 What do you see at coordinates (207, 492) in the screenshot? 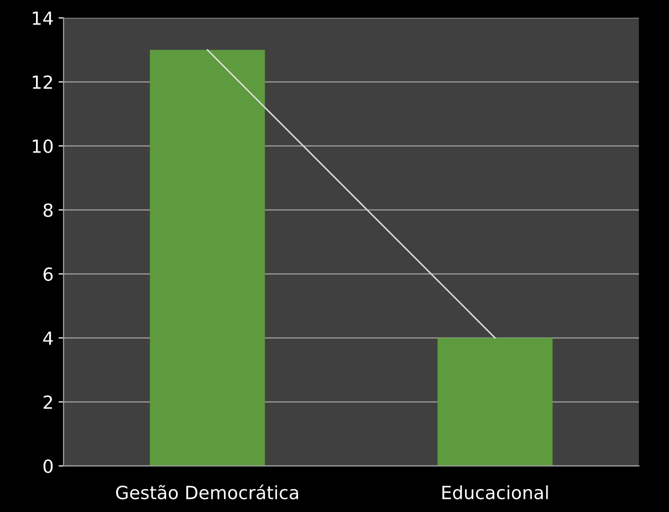
I see `x-tick-label: Gestão Democrática` at bounding box center [207, 492].